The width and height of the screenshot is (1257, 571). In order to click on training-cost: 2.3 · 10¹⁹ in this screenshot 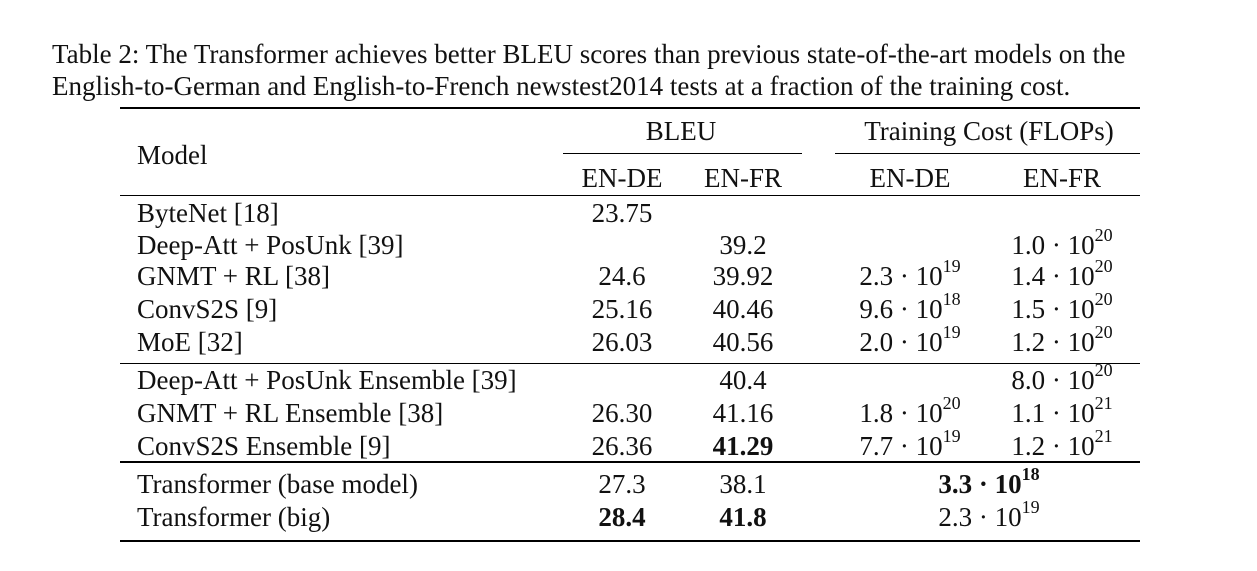, I will do `click(988, 515)`.